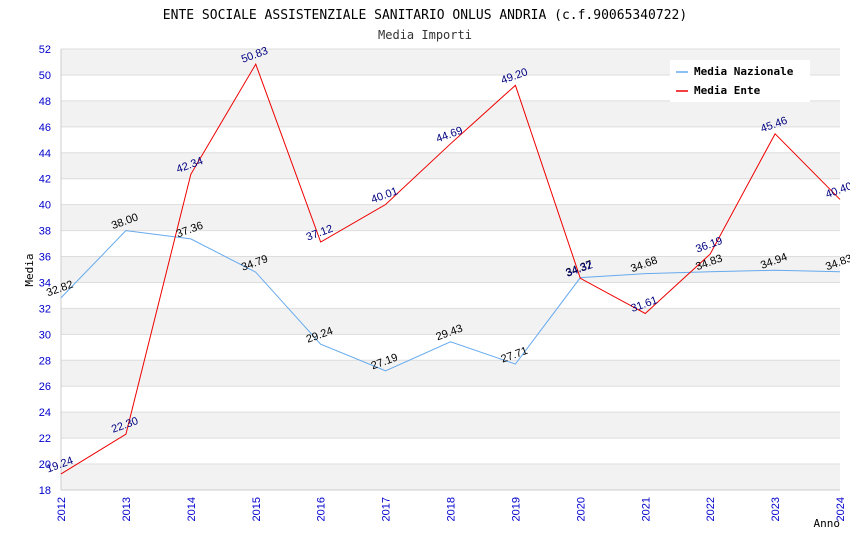 The height and width of the screenshot is (550, 850). Describe the element at coordinates (45, 270) in the screenshot. I see `y-axis-ticks: 18 20 22 24 26 28 30 32 34 36 38 40 42 44 46 48 50 52` at that location.